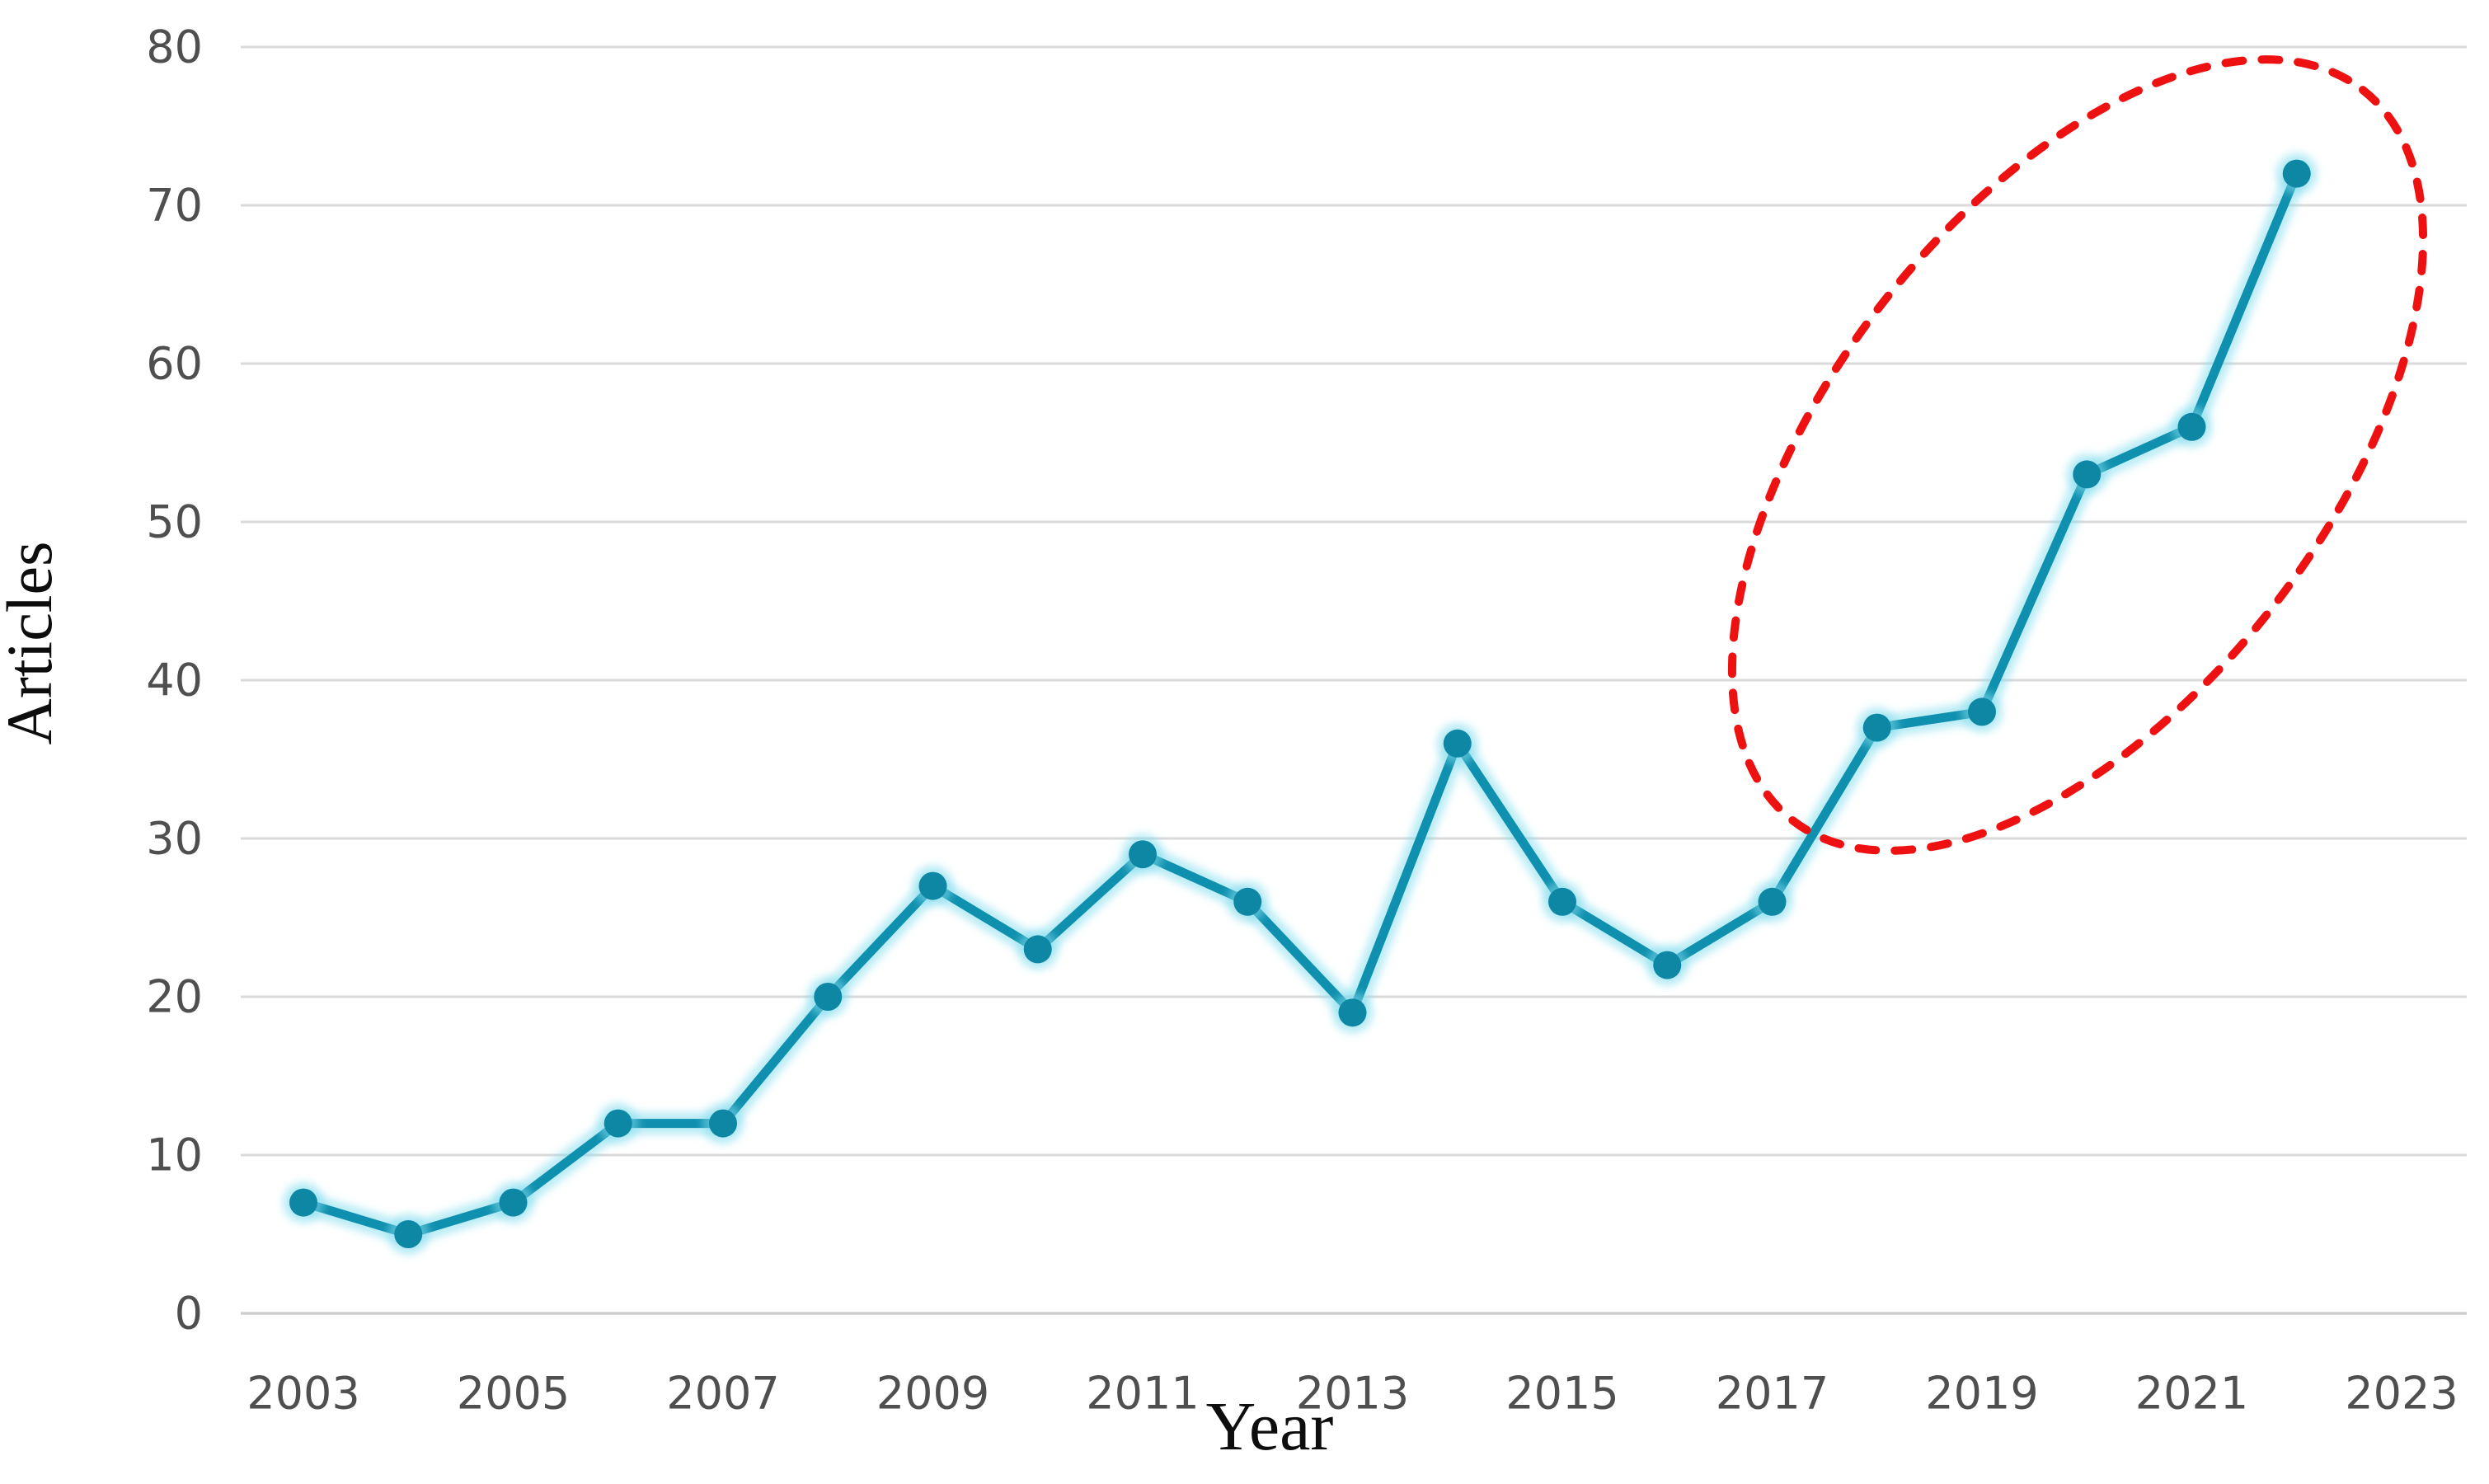 The height and width of the screenshot is (1484, 2489). What do you see at coordinates (1562, 1394) in the screenshot?
I see `x-tick-label-2015: 2015` at bounding box center [1562, 1394].